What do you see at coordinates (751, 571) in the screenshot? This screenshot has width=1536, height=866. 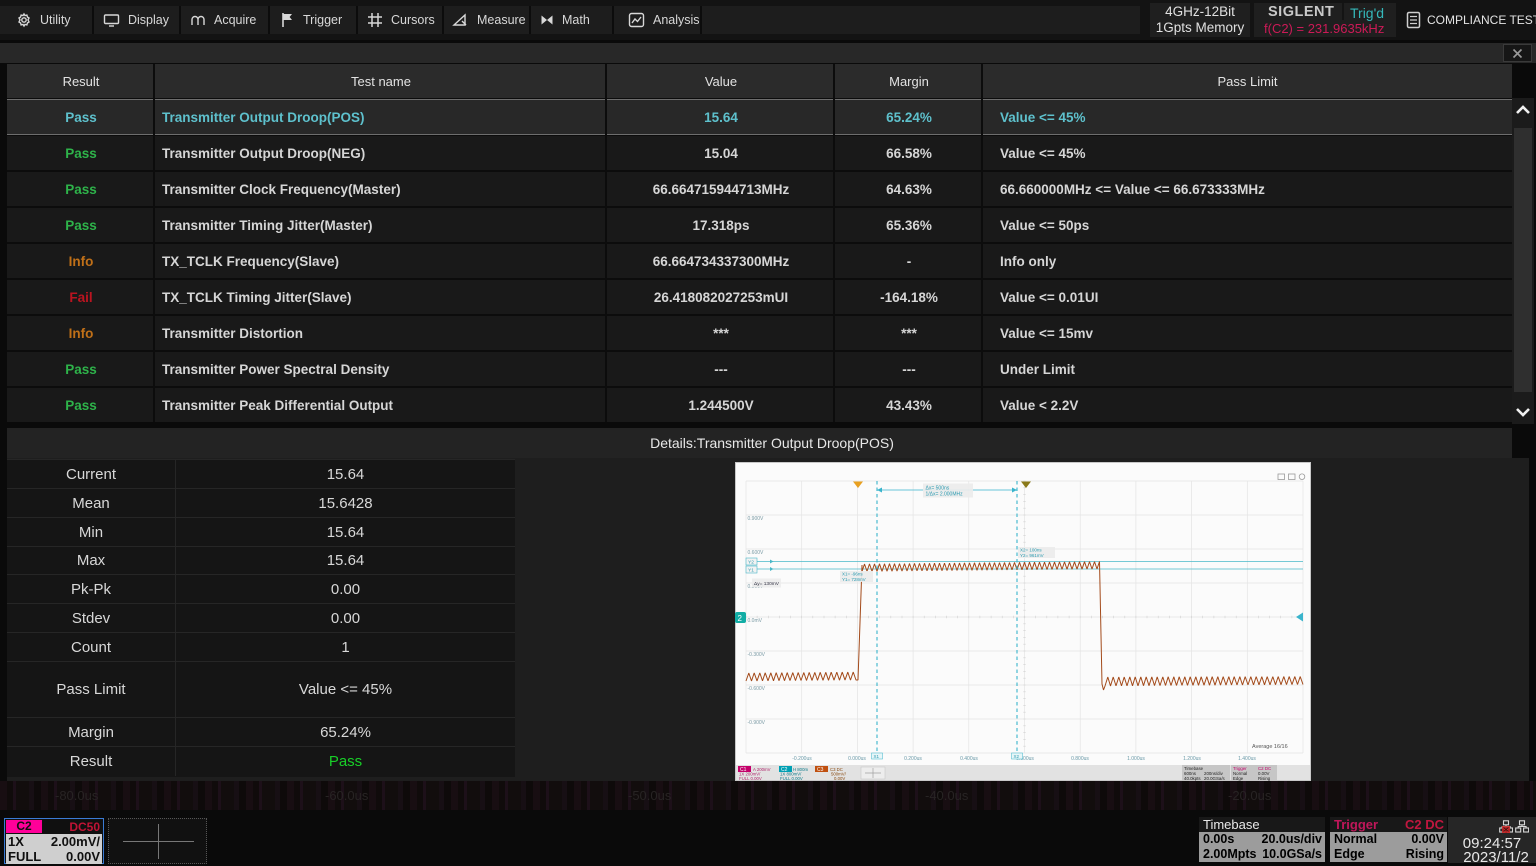 I see `svg-text: Y1` at bounding box center [751, 571].